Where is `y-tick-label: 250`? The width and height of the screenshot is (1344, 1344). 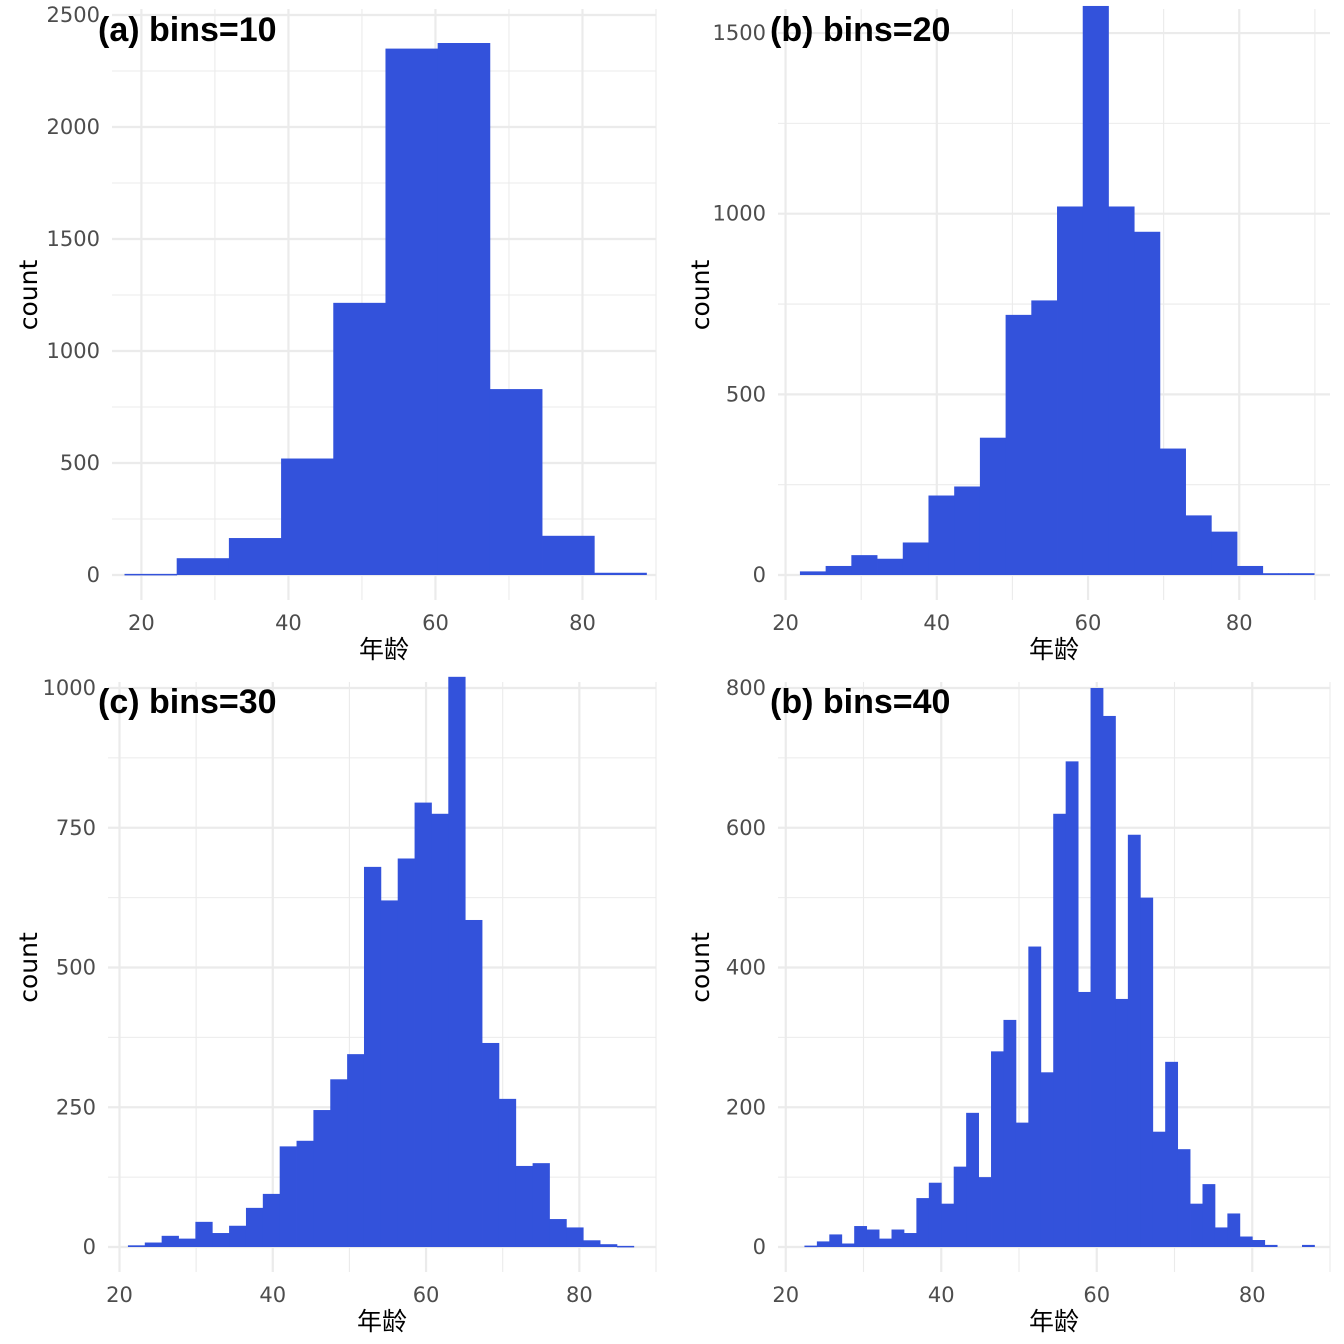 y-tick-label: 250 is located at coordinates (76, 1107).